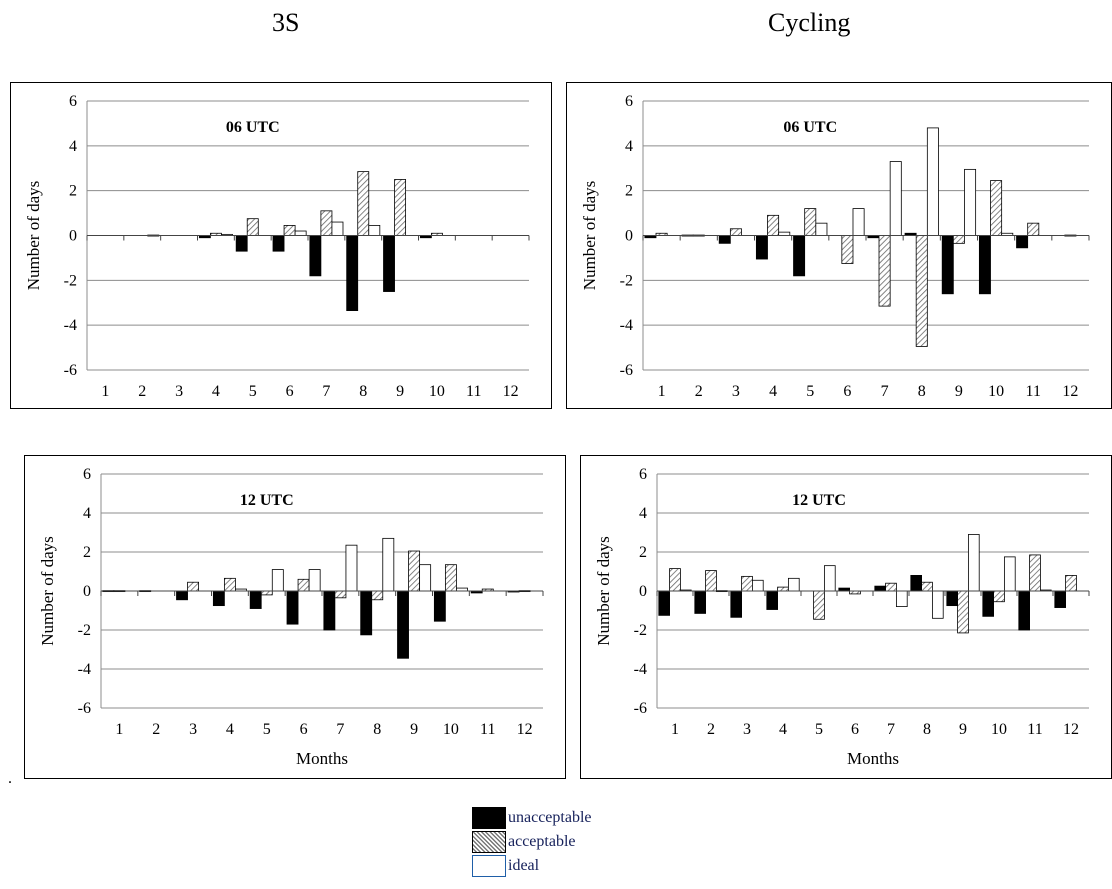  Describe the element at coordinates (179, 391) in the screenshot. I see `x-tick-label: 3` at that location.